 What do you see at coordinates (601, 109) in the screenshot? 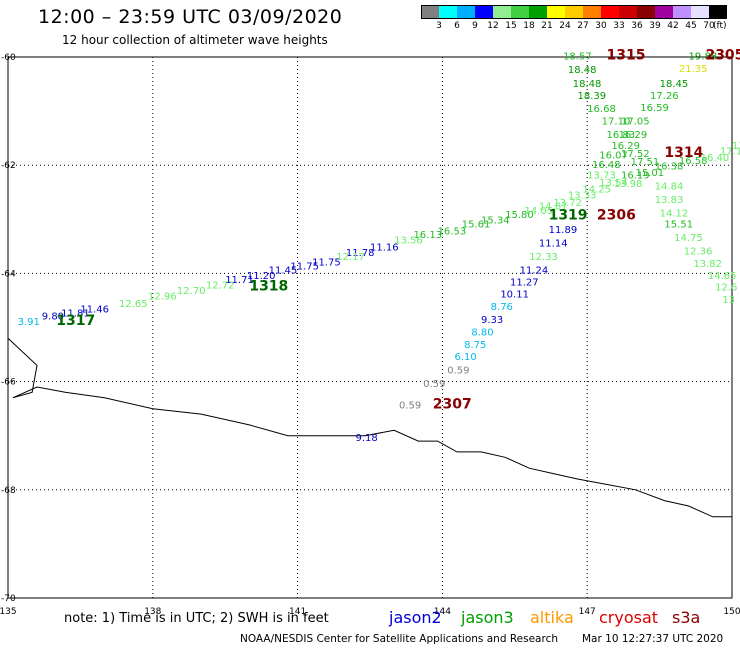
I see `wave-height-label: 16.68` at bounding box center [601, 109].